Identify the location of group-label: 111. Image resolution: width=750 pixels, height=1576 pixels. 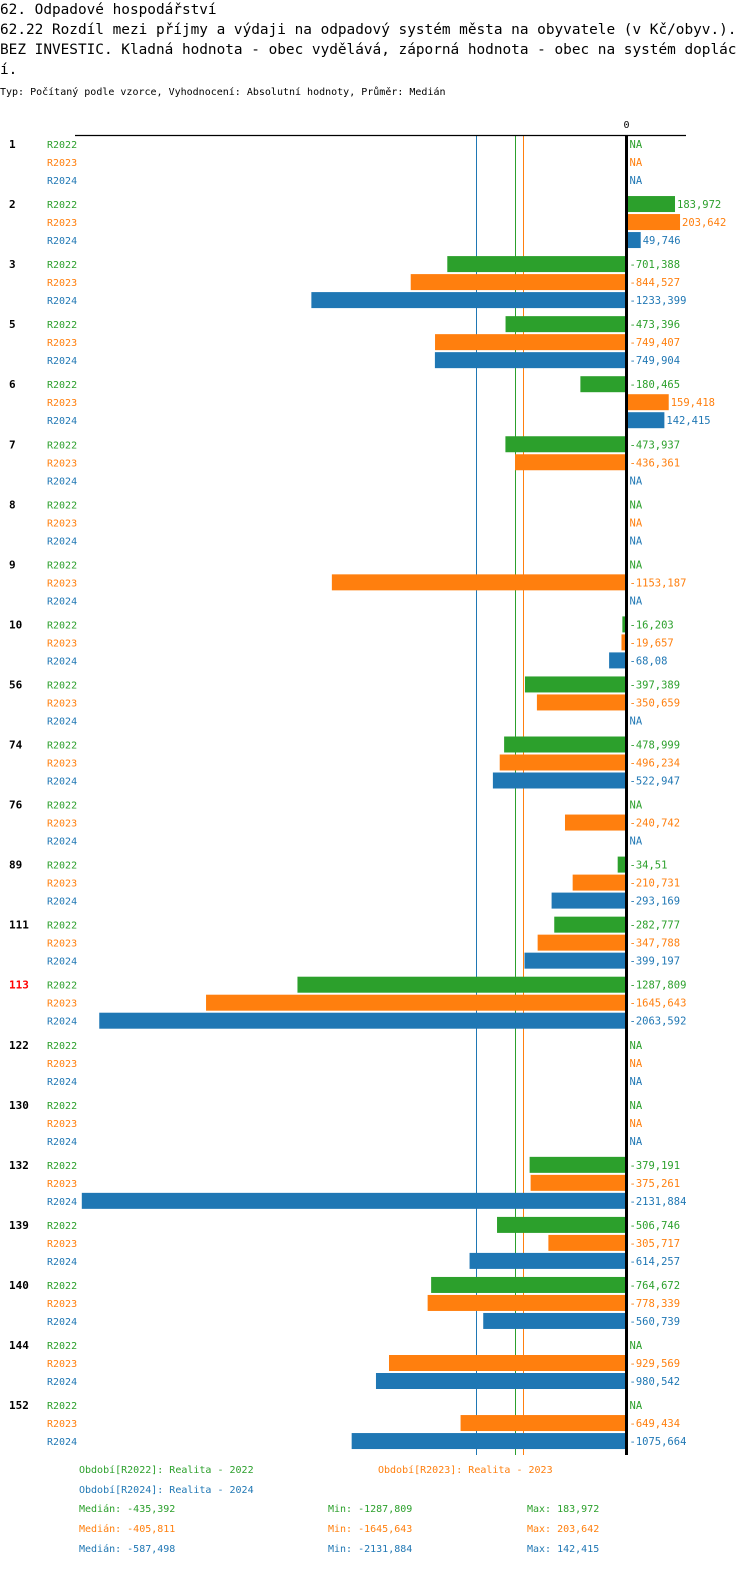
(19, 925).